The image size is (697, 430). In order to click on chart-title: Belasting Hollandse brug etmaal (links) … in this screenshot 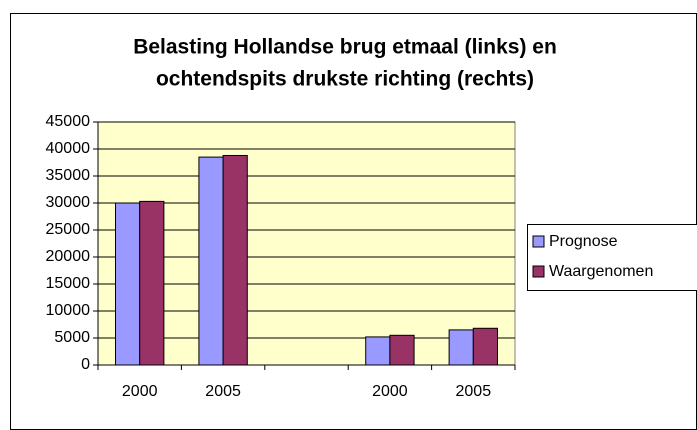, I will do `click(345, 47)`.